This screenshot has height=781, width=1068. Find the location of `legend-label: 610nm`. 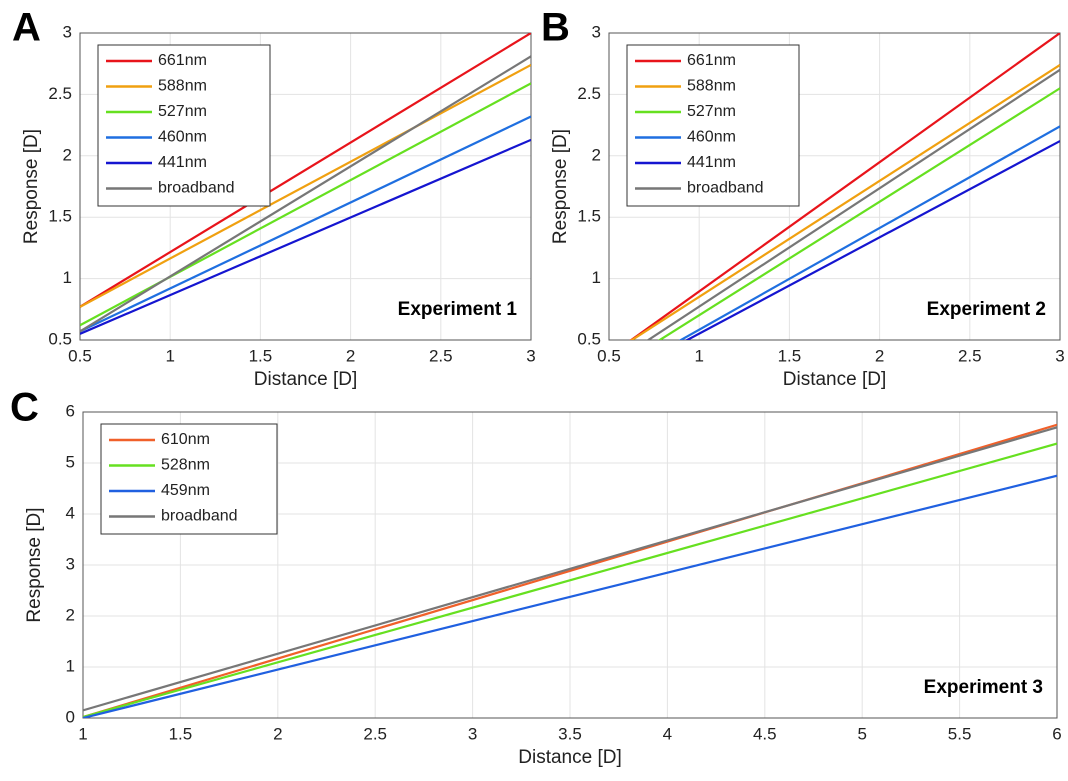

legend-label: 610nm is located at coordinates (185, 439).